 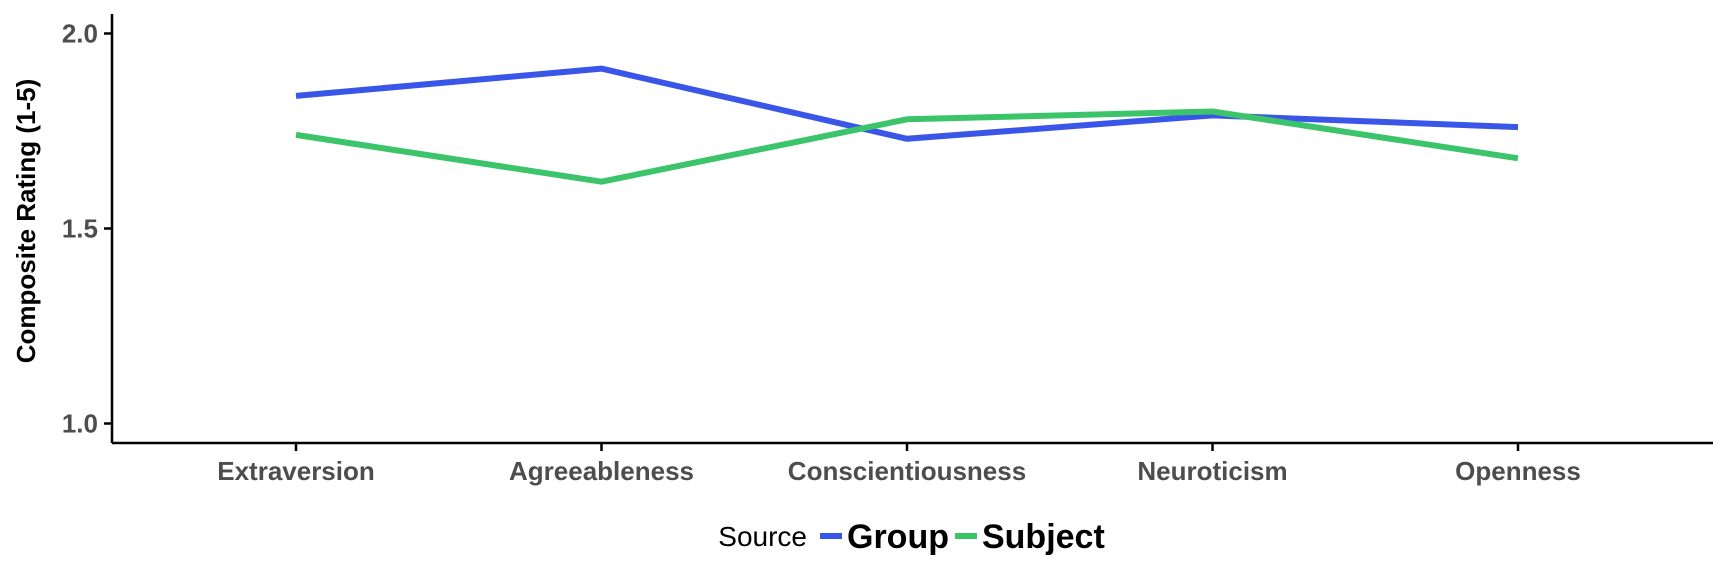 What do you see at coordinates (601, 471) in the screenshot?
I see `x-tick-label: Agreeableness` at bounding box center [601, 471].